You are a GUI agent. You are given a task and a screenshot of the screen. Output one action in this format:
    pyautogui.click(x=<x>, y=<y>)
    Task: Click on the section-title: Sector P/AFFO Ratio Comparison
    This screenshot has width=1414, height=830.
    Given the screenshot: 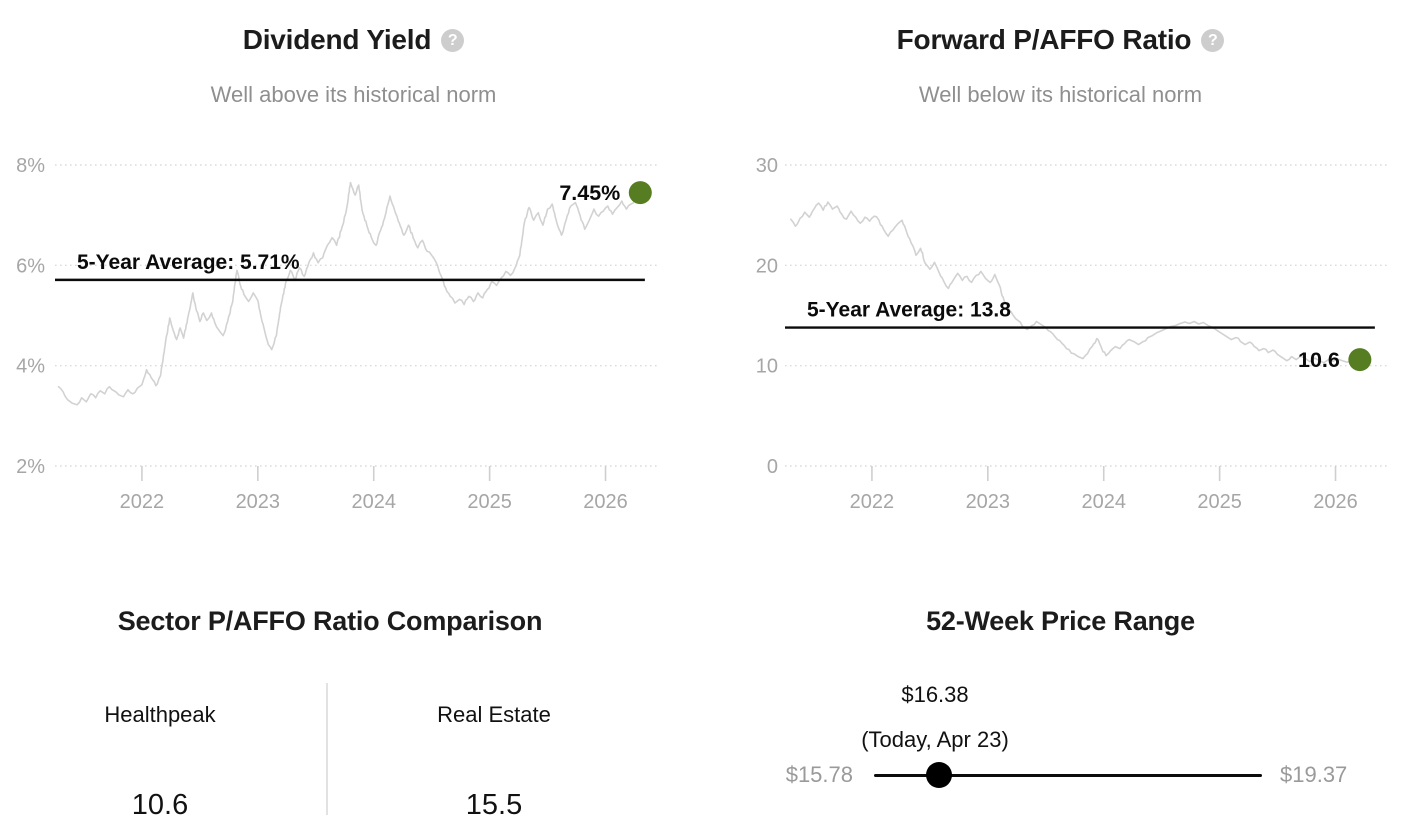 What is the action you would take?
    pyautogui.click(x=330, y=621)
    